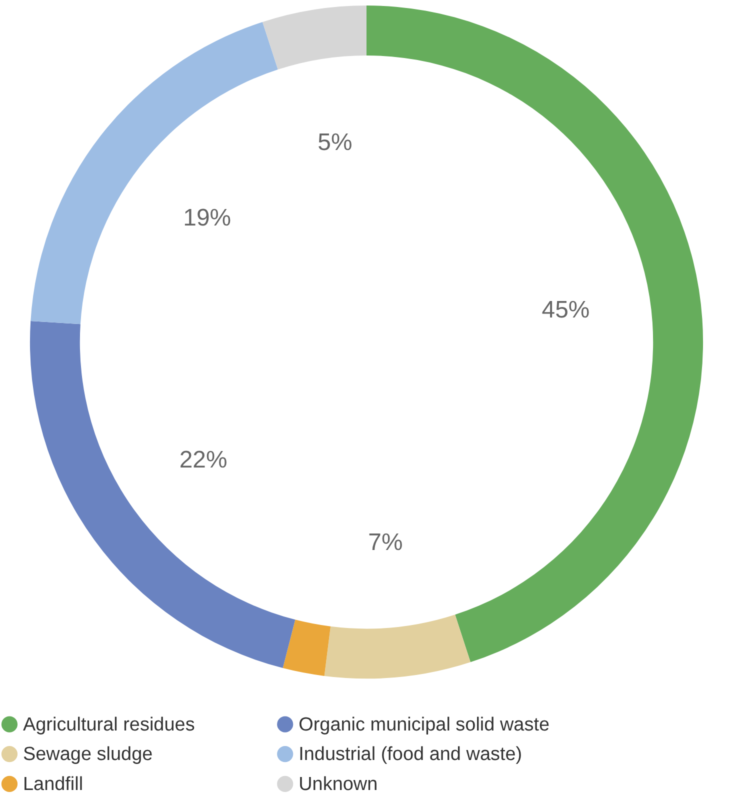 The image size is (733, 802). Describe the element at coordinates (385, 542) in the screenshot. I see `data-label: 7%` at that location.